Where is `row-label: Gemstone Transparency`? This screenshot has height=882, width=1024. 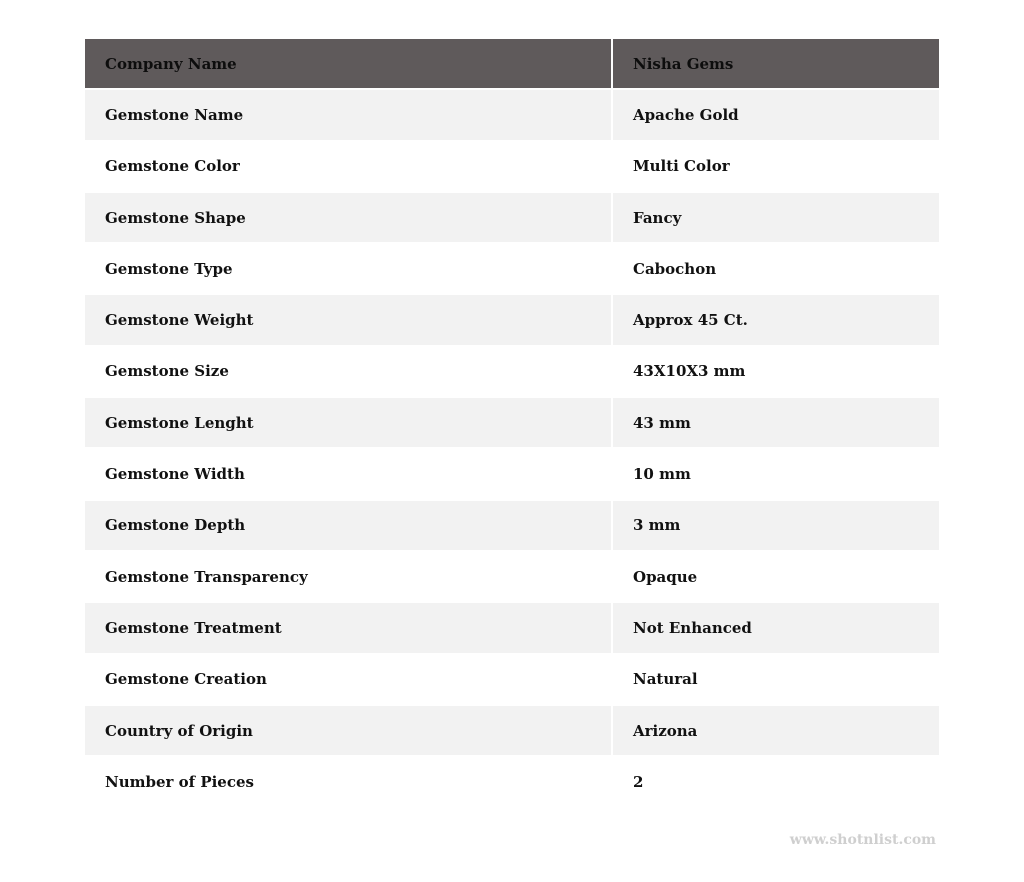
row-label: Gemstone Transparency is located at coordinates (348, 576).